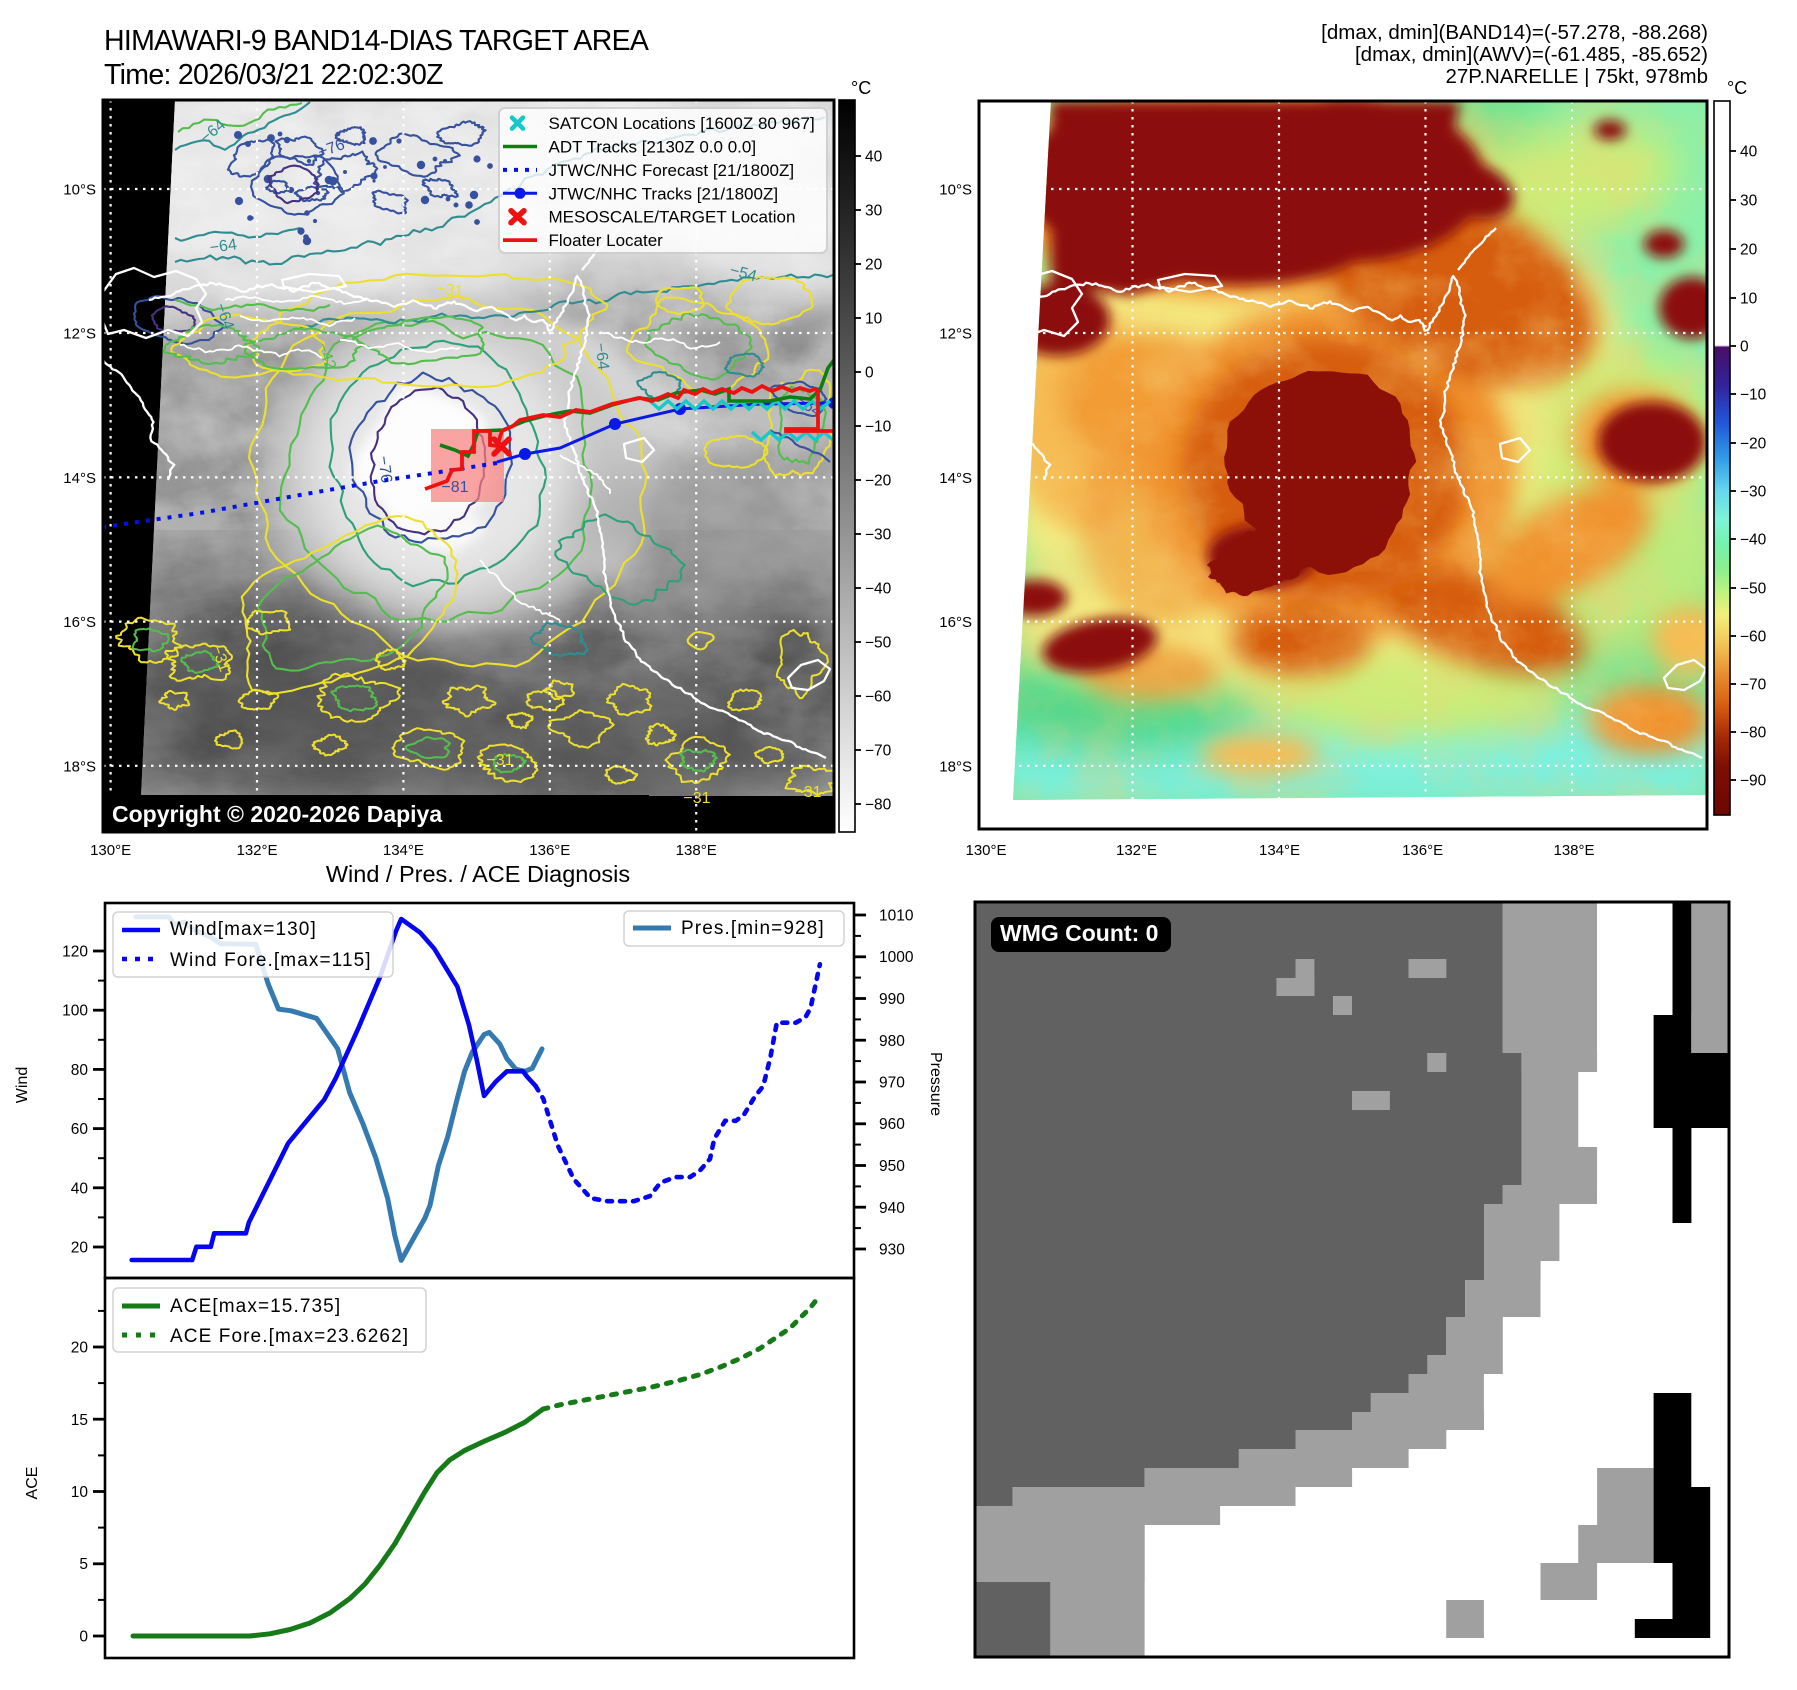 This screenshot has height=1690, width=1797. Describe the element at coordinates (80, 1129) in the screenshot. I see `svg-text: 60` at that location.